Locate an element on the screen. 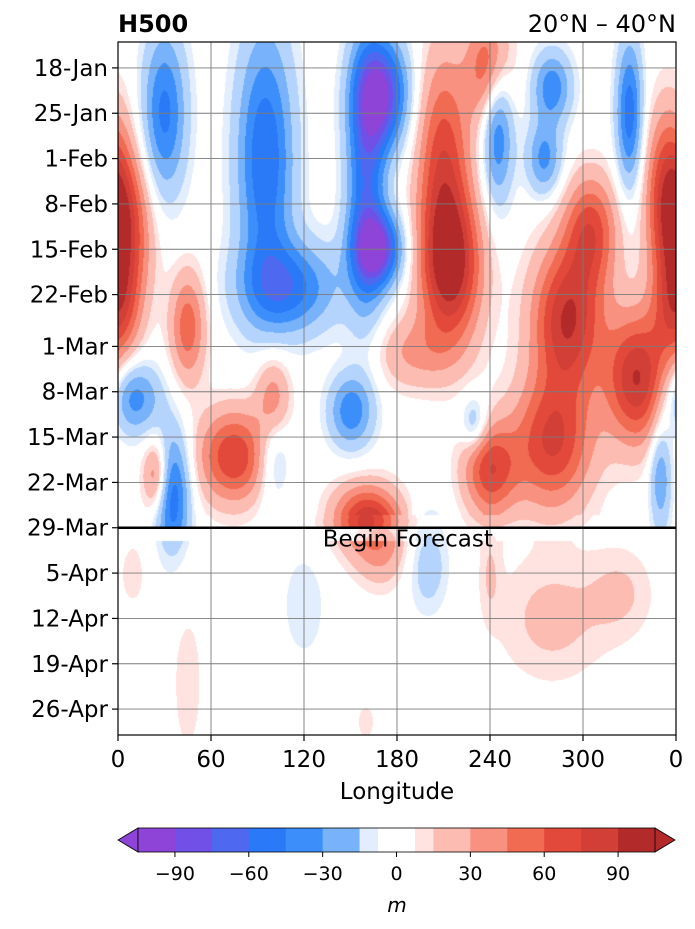 The height and width of the screenshot is (929, 695). y-tick-label: 19-Apr is located at coordinates (69, 665).